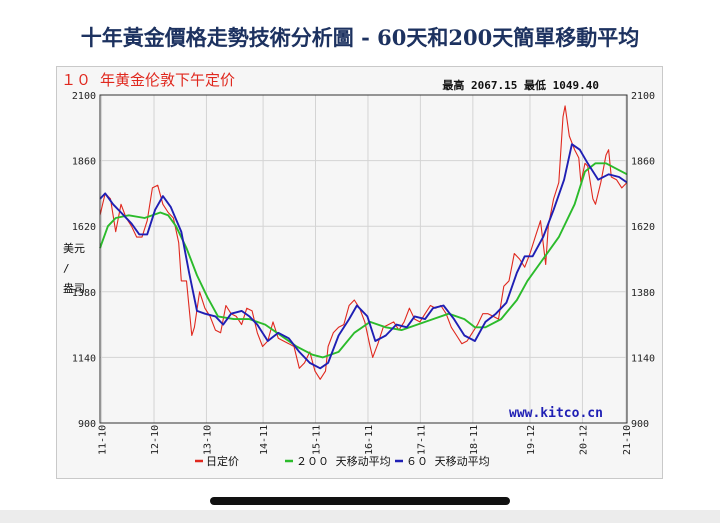 The height and width of the screenshot is (523, 720). Describe the element at coordinates (520, 85) in the screenshot. I see `price-stats: 最高 2067.15 最低 1049.40` at that location.